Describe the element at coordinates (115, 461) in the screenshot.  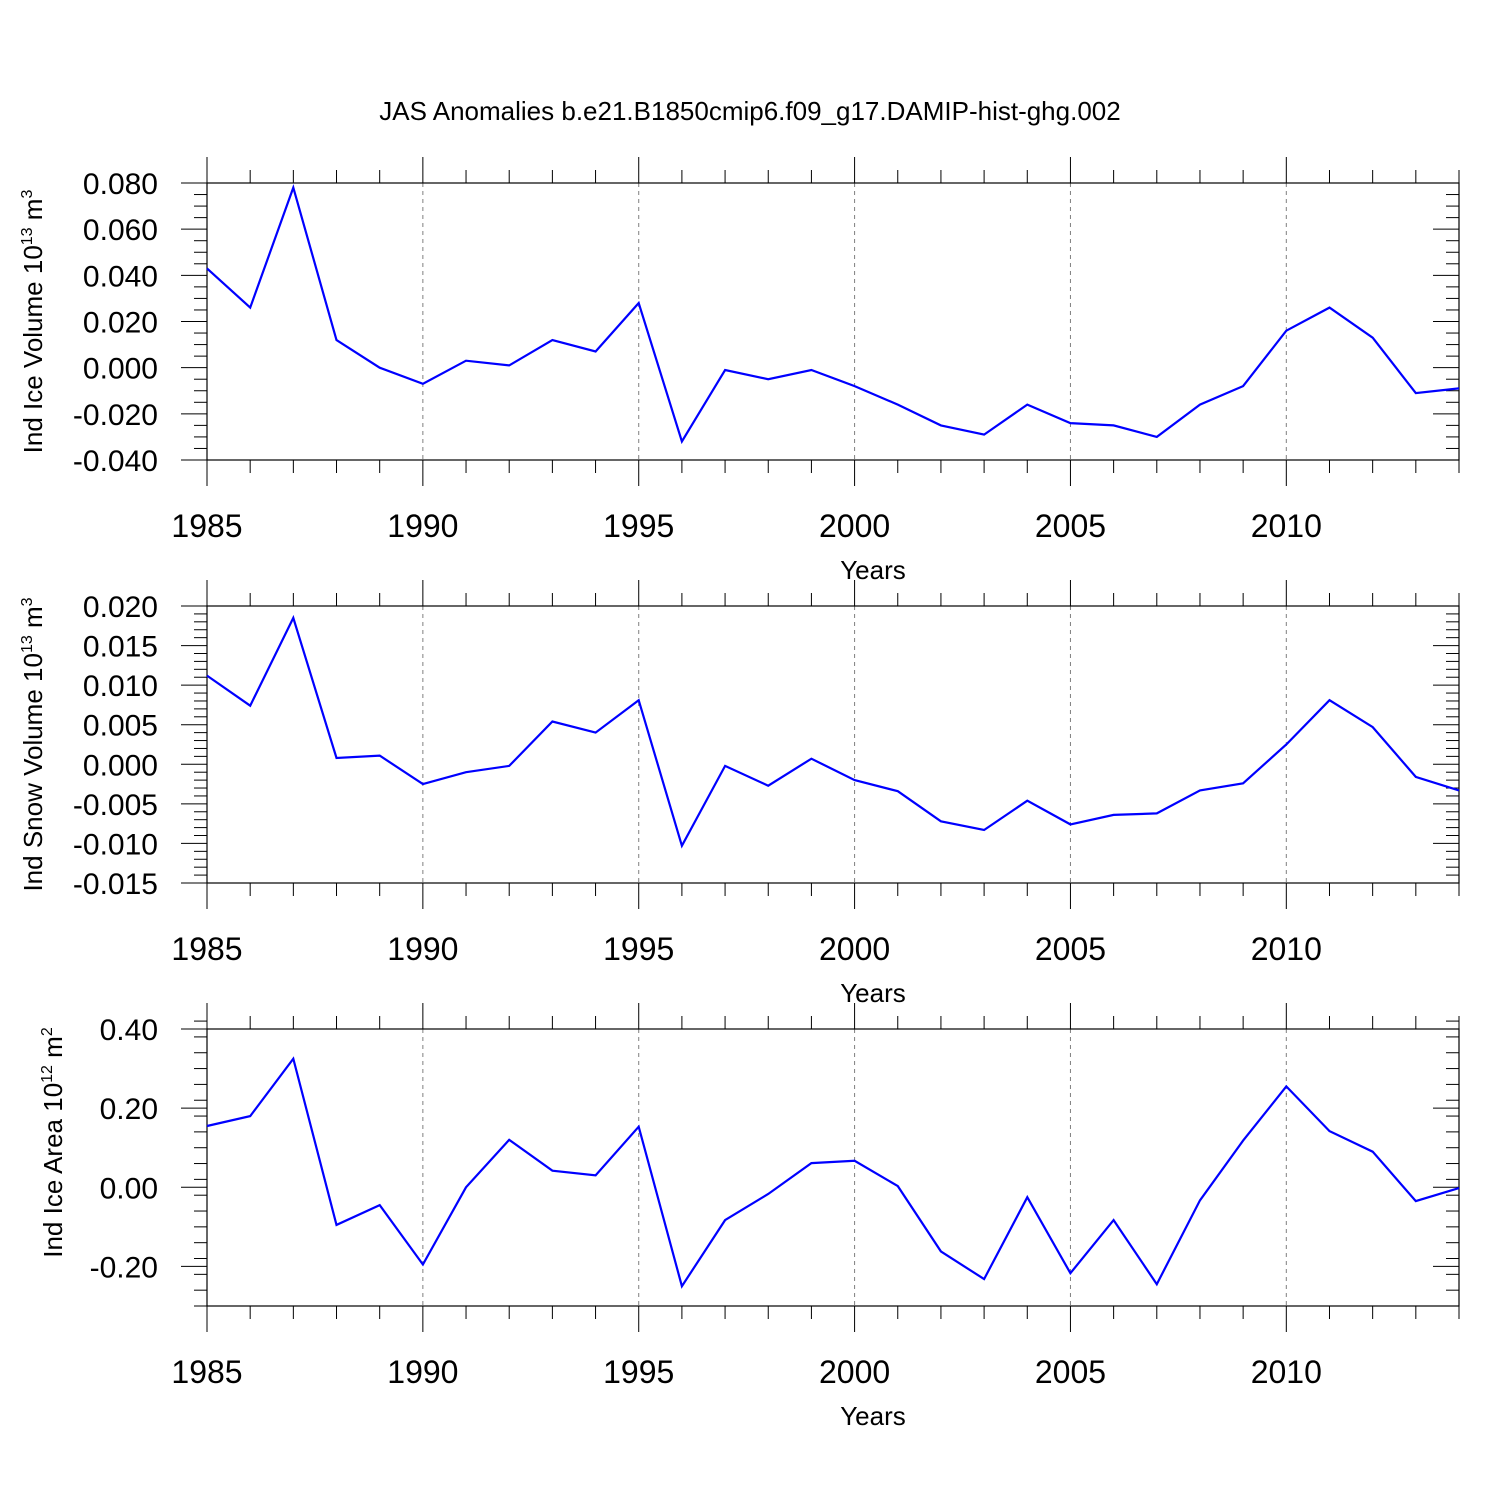
I see `y-tick-label: -0.040` at that location.